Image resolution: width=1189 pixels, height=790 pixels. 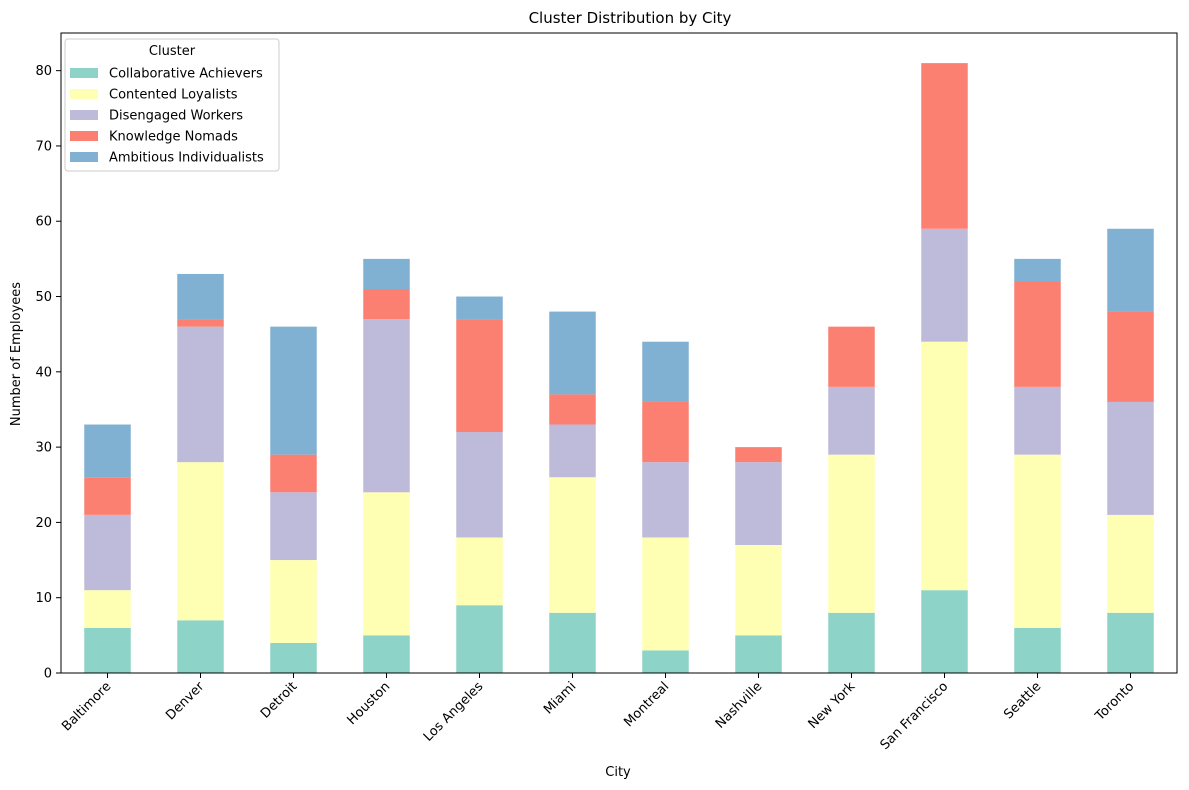 What do you see at coordinates (43, 448) in the screenshot?
I see `y-tick-label: 30` at bounding box center [43, 448].